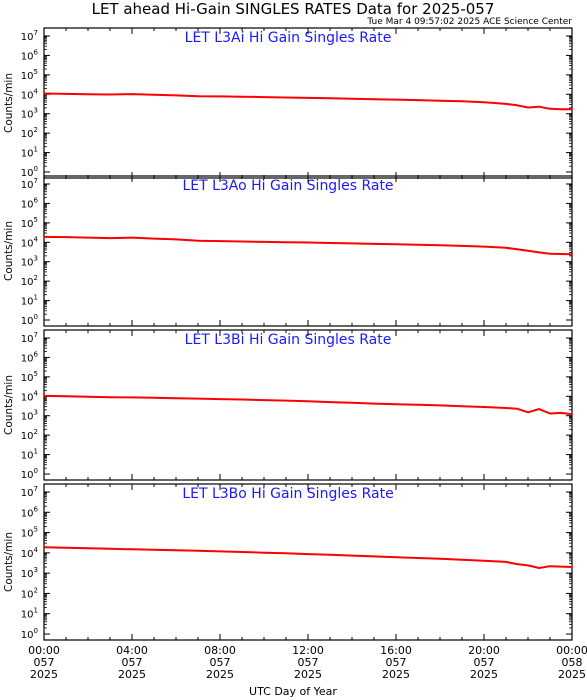  Describe the element at coordinates (288, 340) in the screenshot. I see `panel-title: LET L3Bi Hi Gain Singles Rate` at that location.